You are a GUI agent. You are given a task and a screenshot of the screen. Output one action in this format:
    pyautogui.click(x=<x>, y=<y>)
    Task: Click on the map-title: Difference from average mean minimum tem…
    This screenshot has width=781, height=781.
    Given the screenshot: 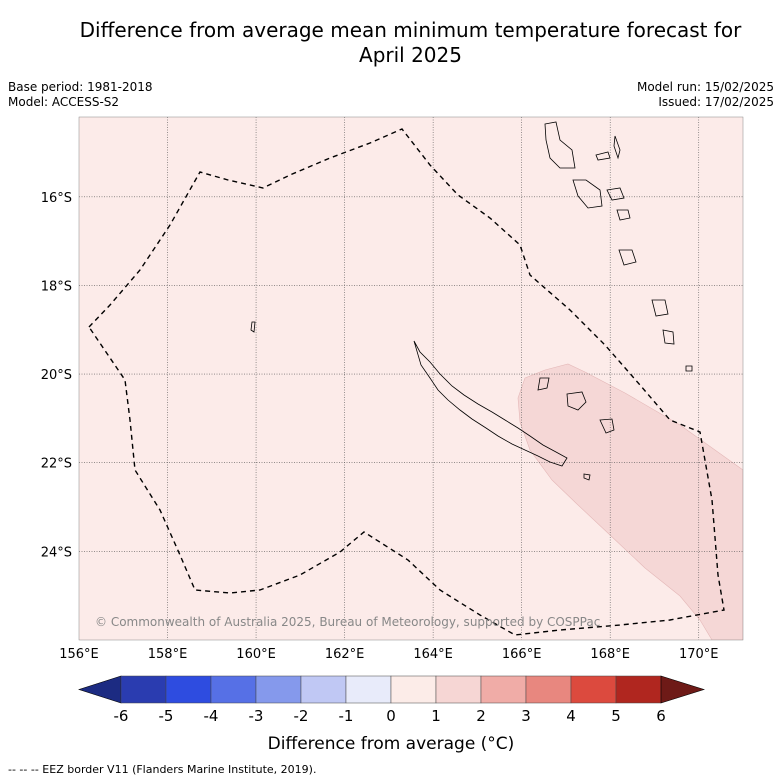 What is the action you would take?
    pyautogui.click(x=410, y=43)
    